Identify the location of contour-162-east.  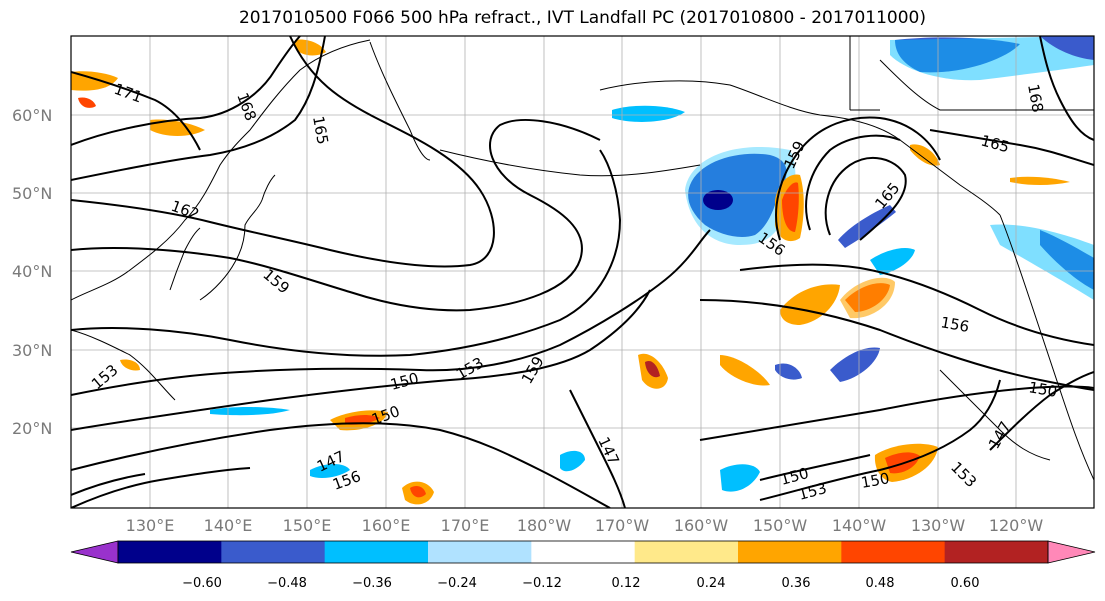
(865, 199).